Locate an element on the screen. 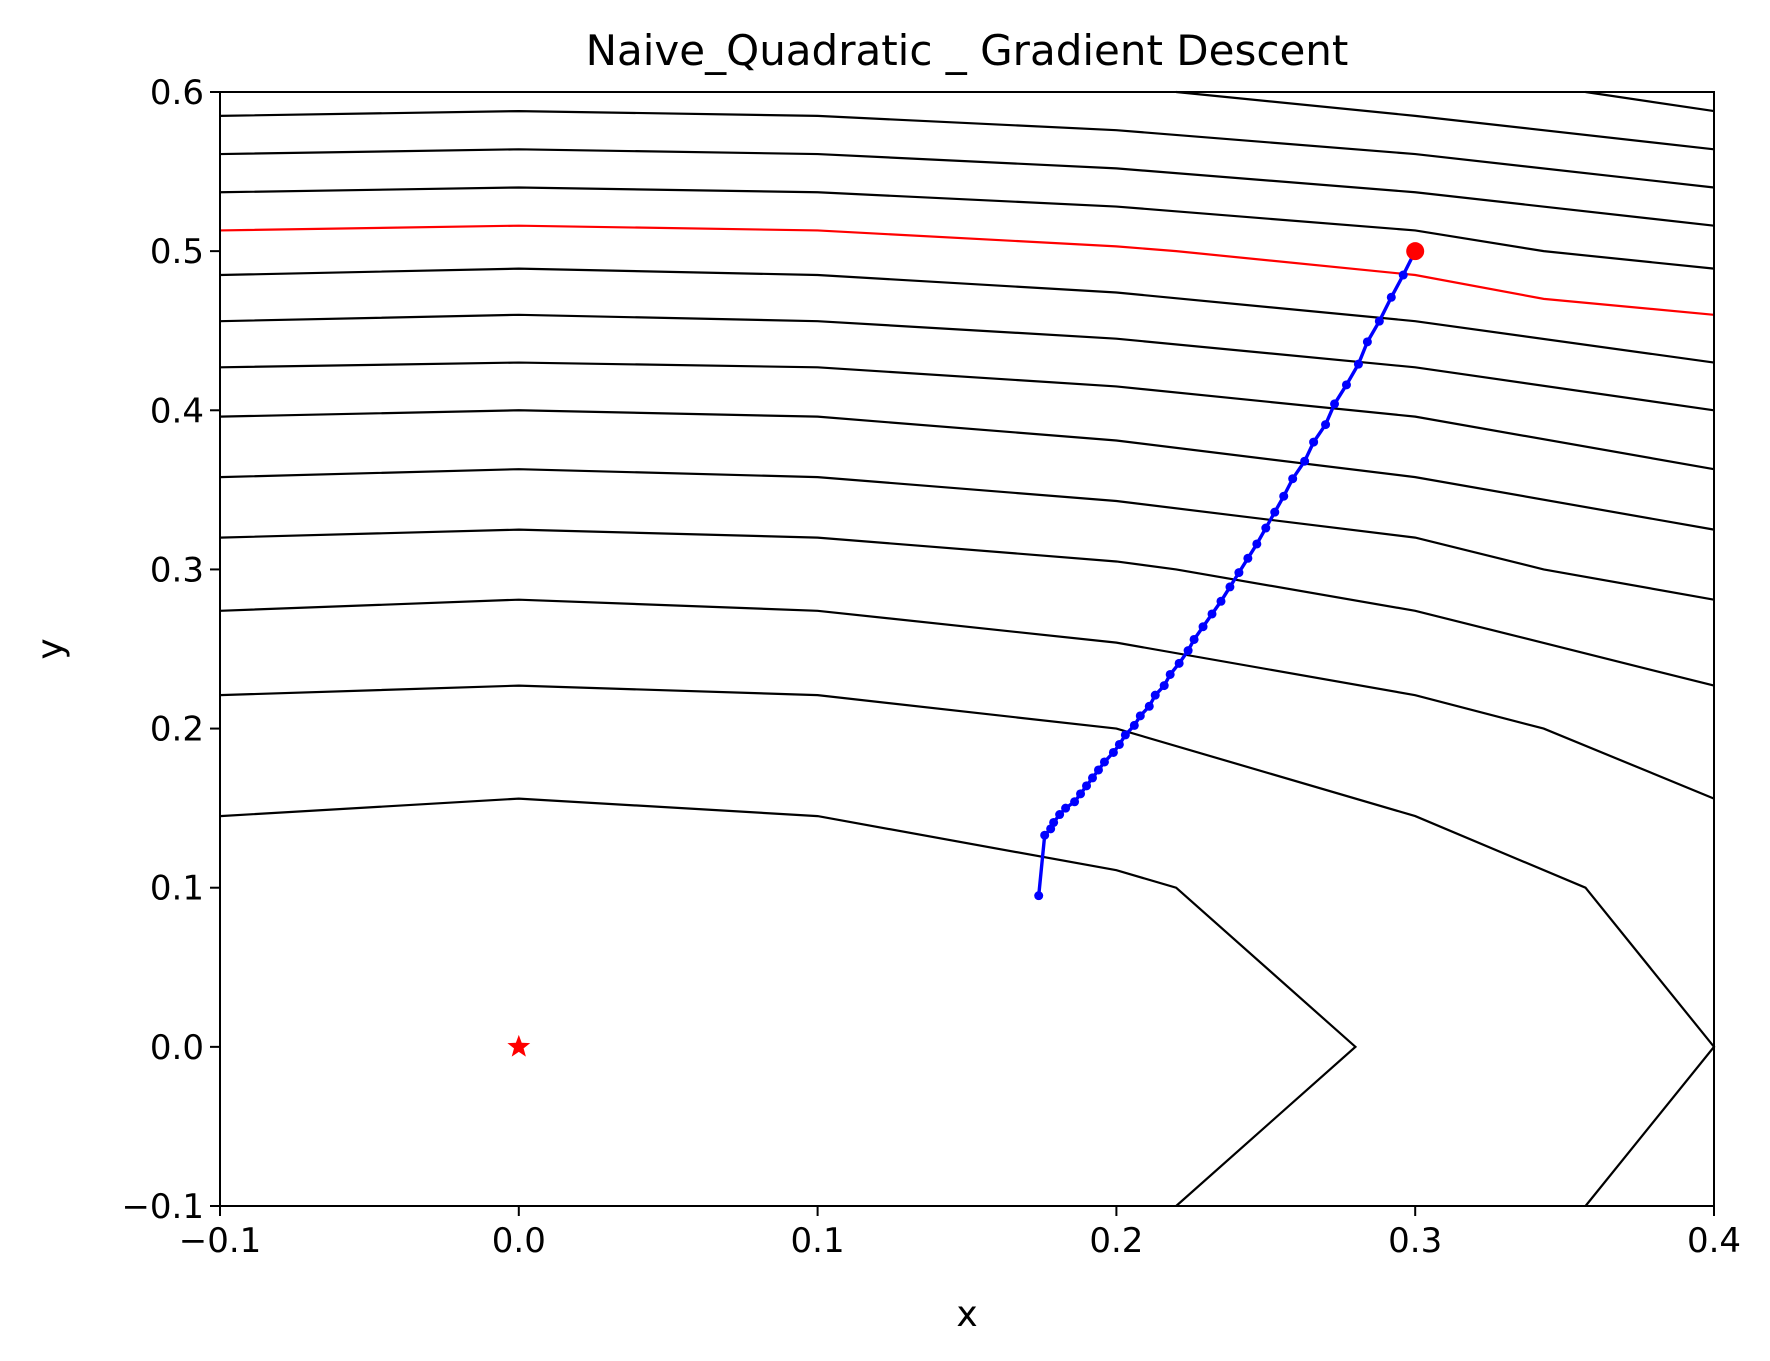 This screenshot has width=1770, height=1361. x-tick-label: 0.0 is located at coordinates (519, 1241).